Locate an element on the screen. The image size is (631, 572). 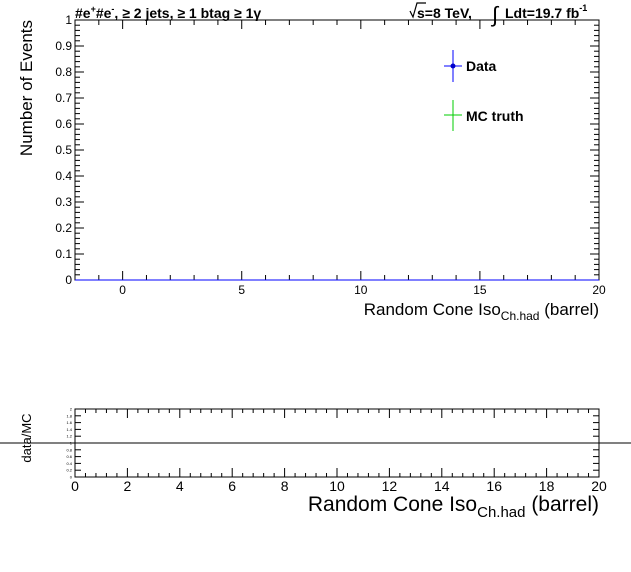
main-x-tick-label: 5 is located at coordinates (241, 290).